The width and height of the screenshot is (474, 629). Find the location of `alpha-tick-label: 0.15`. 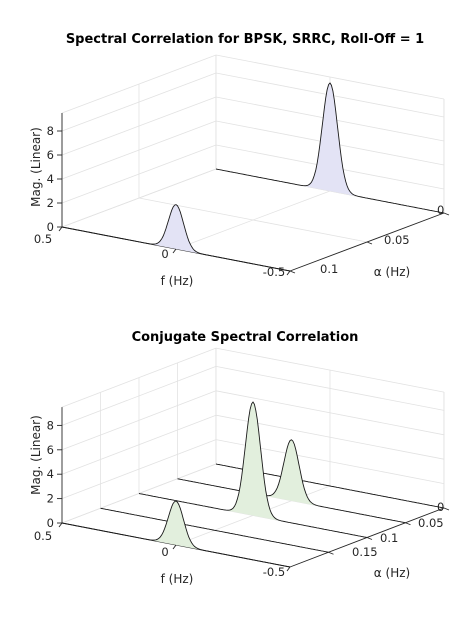

alpha-tick-label: 0.15 is located at coordinates (365, 552).